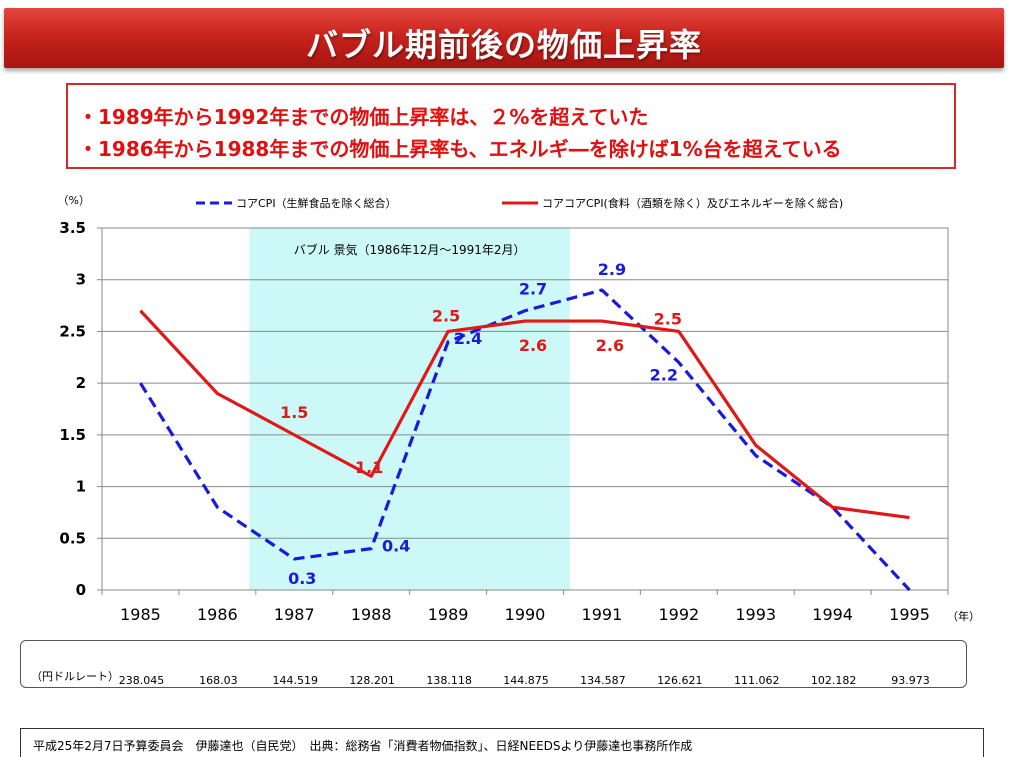 Image resolution: width=1009 pixels, height=757 pixels. Describe the element at coordinates (294, 412) in the screenshot. I see `data-label-2-1987: 1.5` at that location.